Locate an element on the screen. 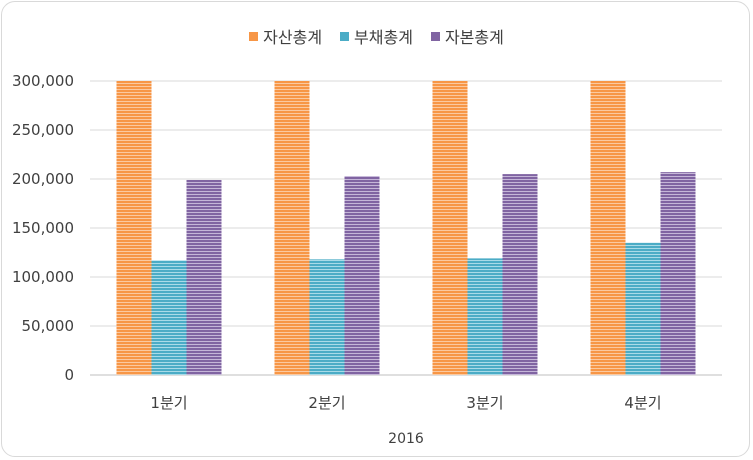 This screenshot has width=753, height=460. legend-swatch-equity is located at coordinates (435, 36).